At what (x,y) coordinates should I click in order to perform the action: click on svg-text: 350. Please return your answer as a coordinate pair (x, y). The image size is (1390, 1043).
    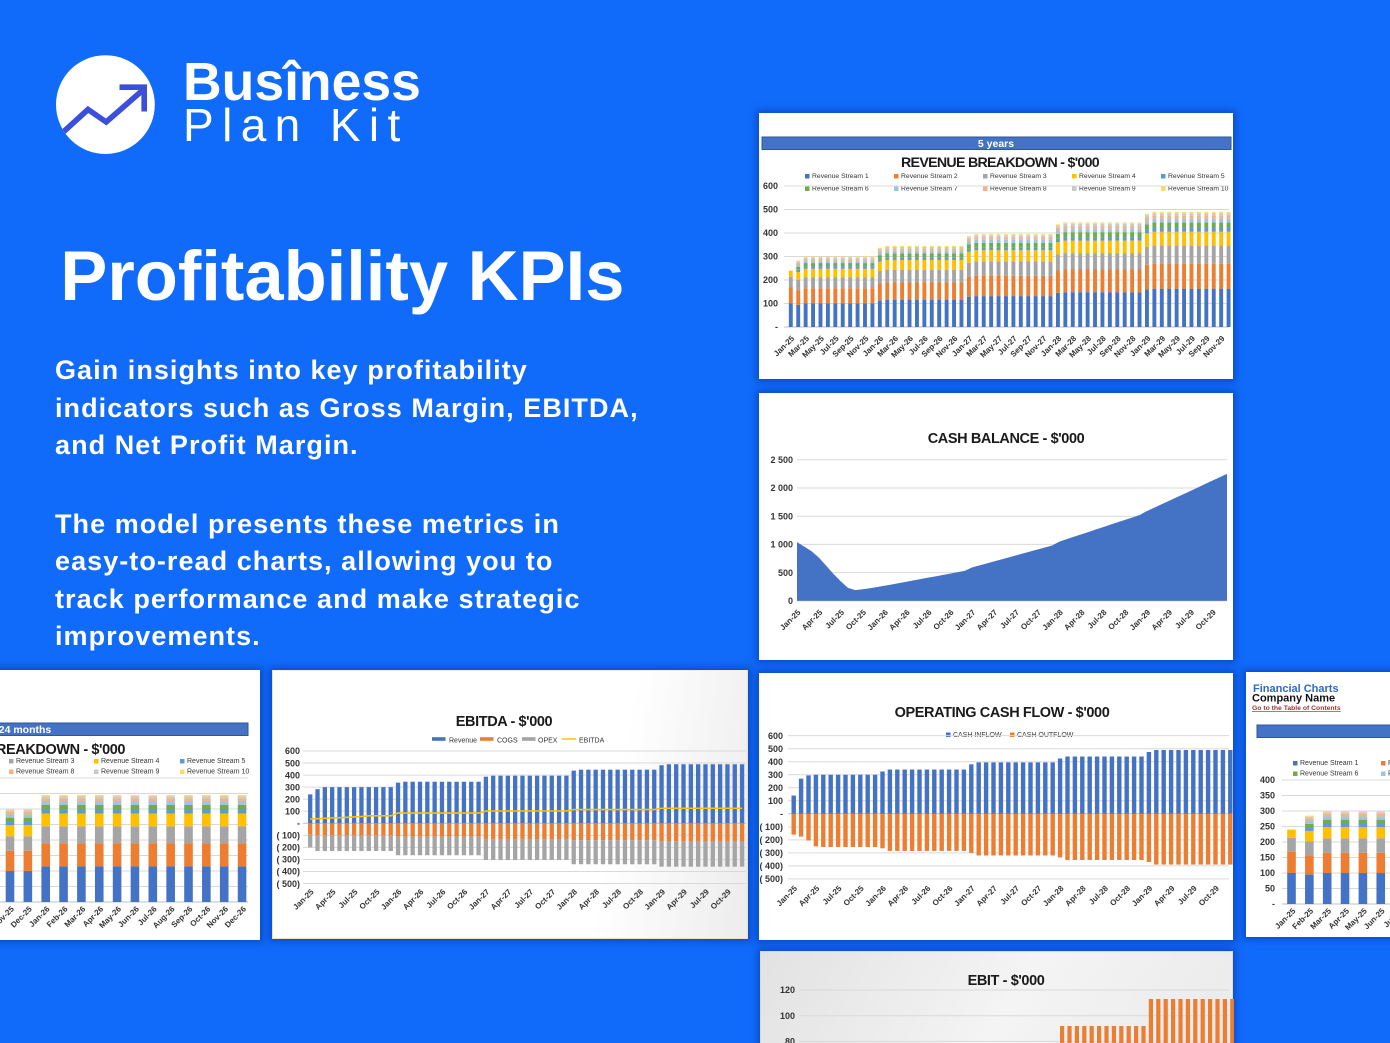
    Looking at the image, I should click on (1267, 796).